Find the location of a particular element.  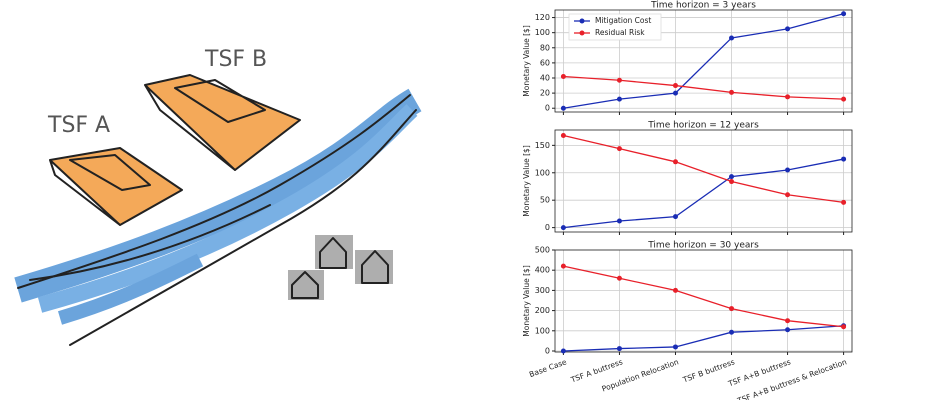

chart-title: Time horizon = 30 years is located at coordinates (703, 246).